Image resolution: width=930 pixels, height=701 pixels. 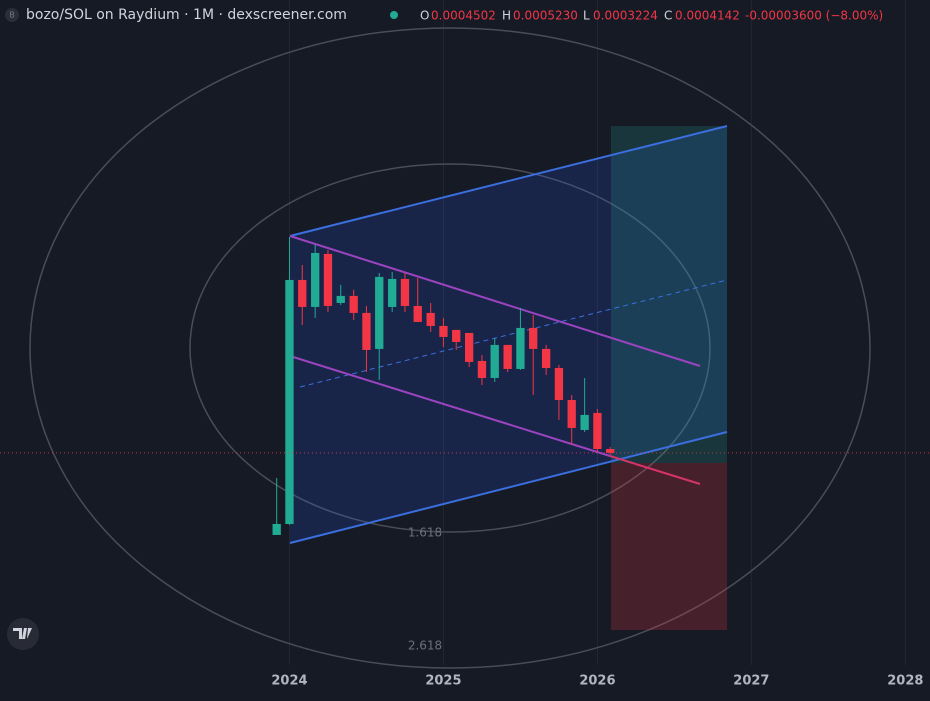 What do you see at coordinates (586, 16) in the screenshot?
I see `ohlc-label: L` at bounding box center [586, 16].